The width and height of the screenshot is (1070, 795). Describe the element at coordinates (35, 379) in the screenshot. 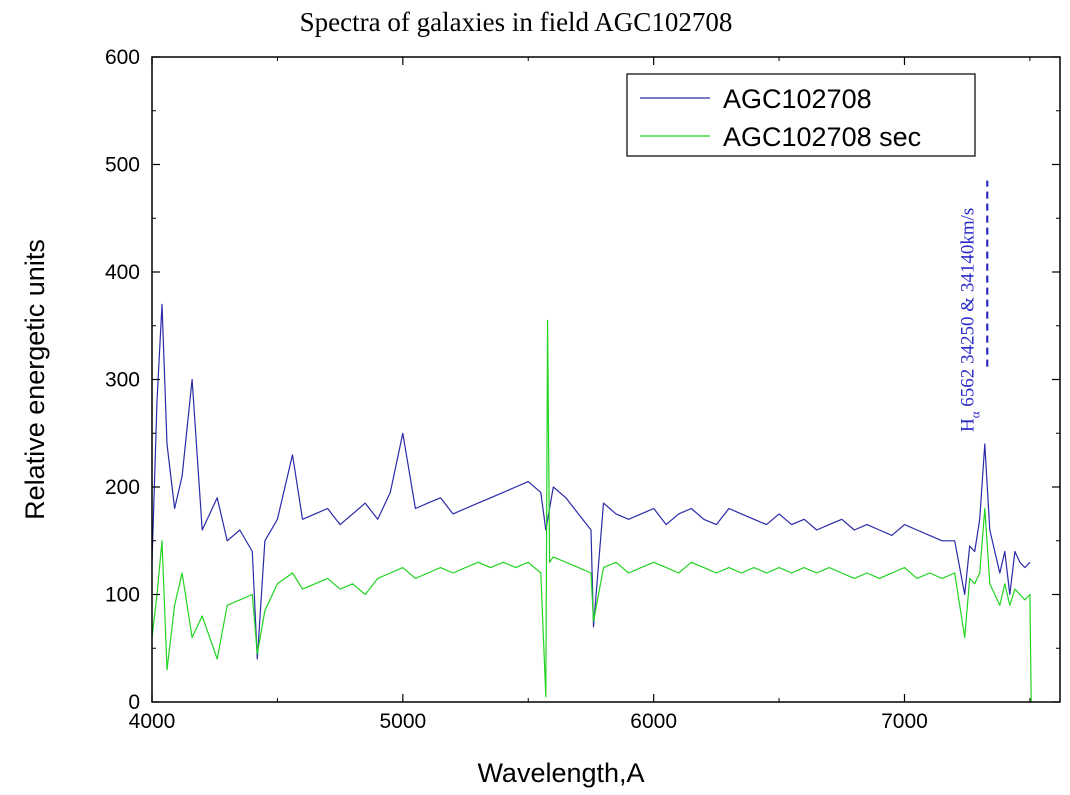

I see `y-axis-label: Relative energetic units` at that location.